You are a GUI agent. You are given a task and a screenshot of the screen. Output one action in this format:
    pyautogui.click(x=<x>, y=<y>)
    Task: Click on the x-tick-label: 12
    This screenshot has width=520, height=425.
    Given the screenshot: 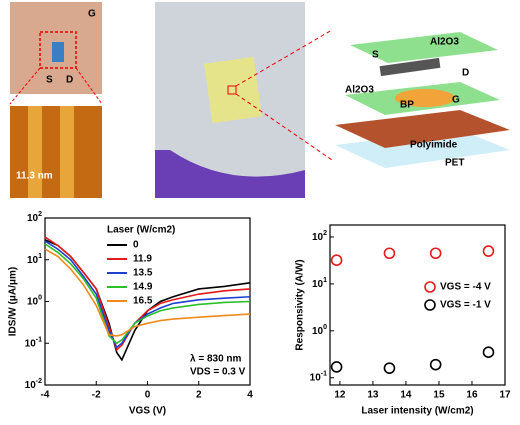 What is the action you would take?
    pyautogui.click(x=340, y=395)
    